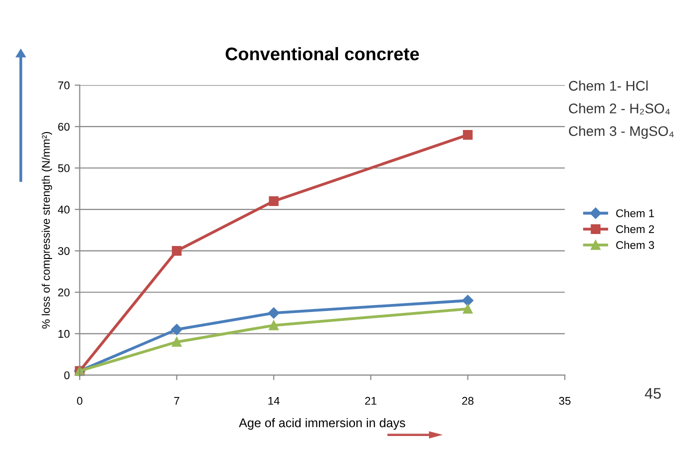 The width and height of the screenshot is (693, 453). I want to click on text: Chem 3 - MgSO₄, so click(621, 132).